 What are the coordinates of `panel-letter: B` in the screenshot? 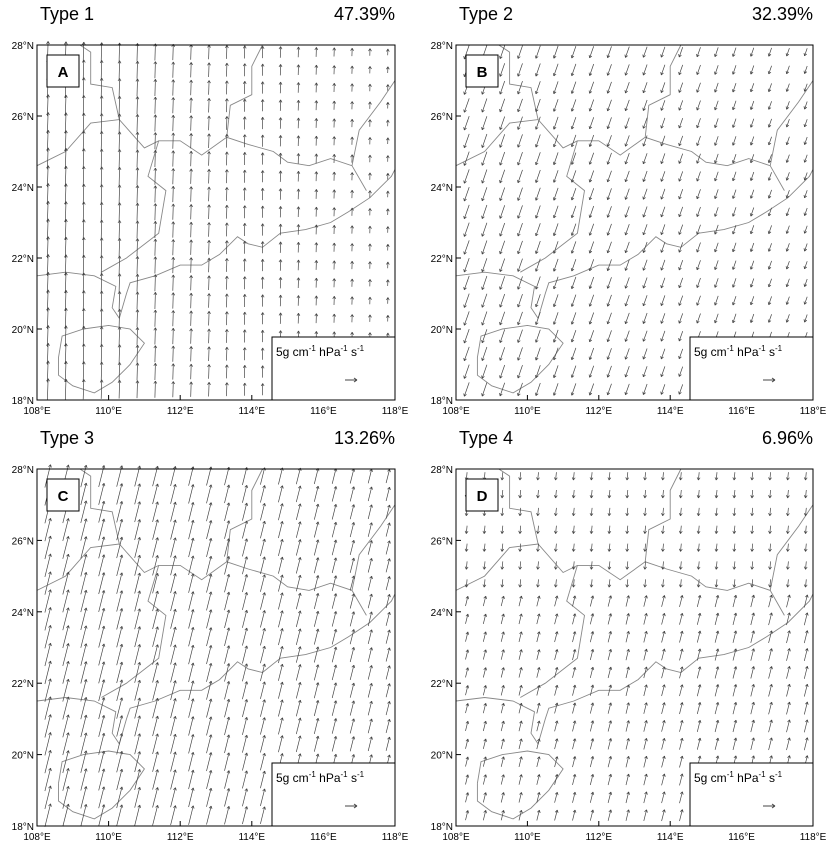 It's located at (482, 72).